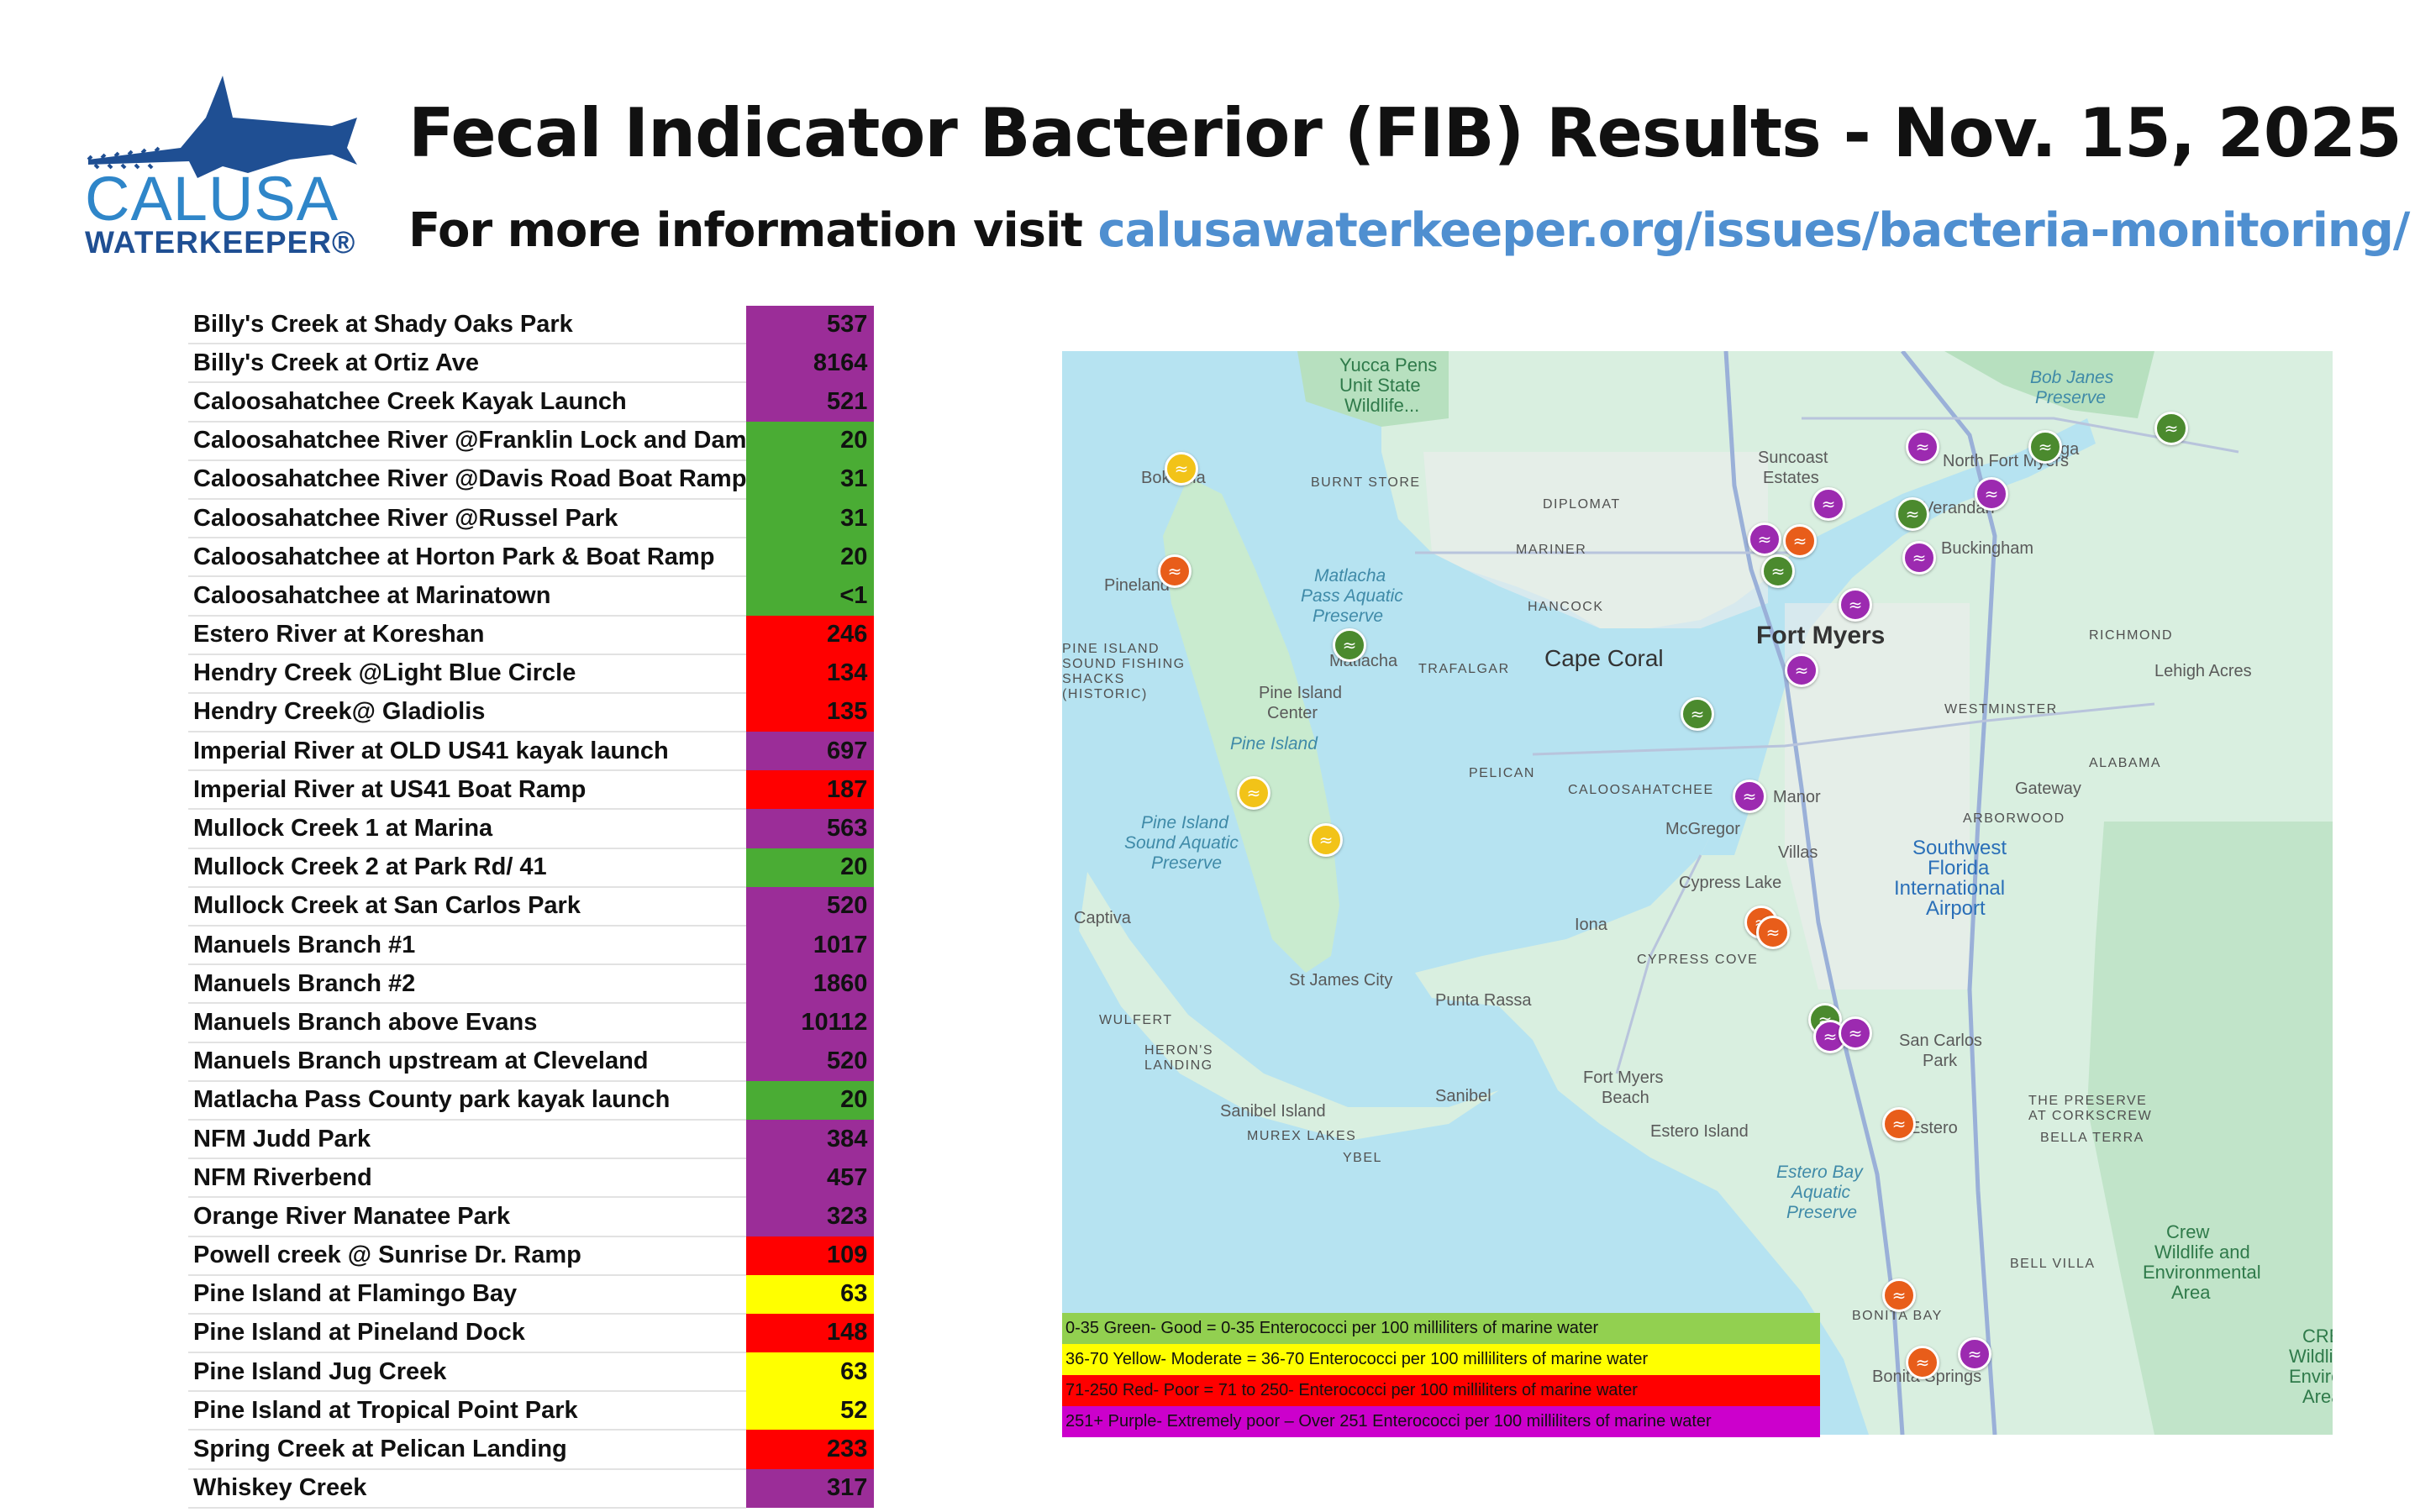 The height and width of the screenshot is (1512, 2420). I want to click on map-label: LANDING, so click(1178, 1065).